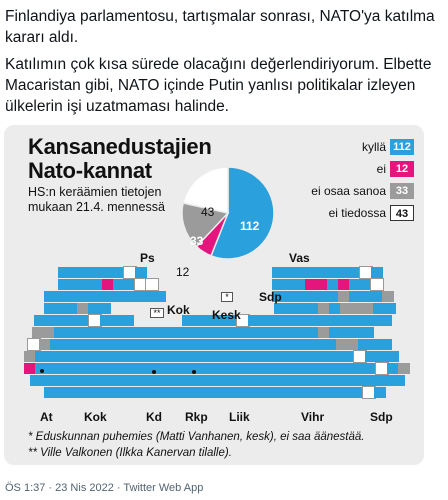  I want to click on legend-value-no: 12, so click(402, 169).